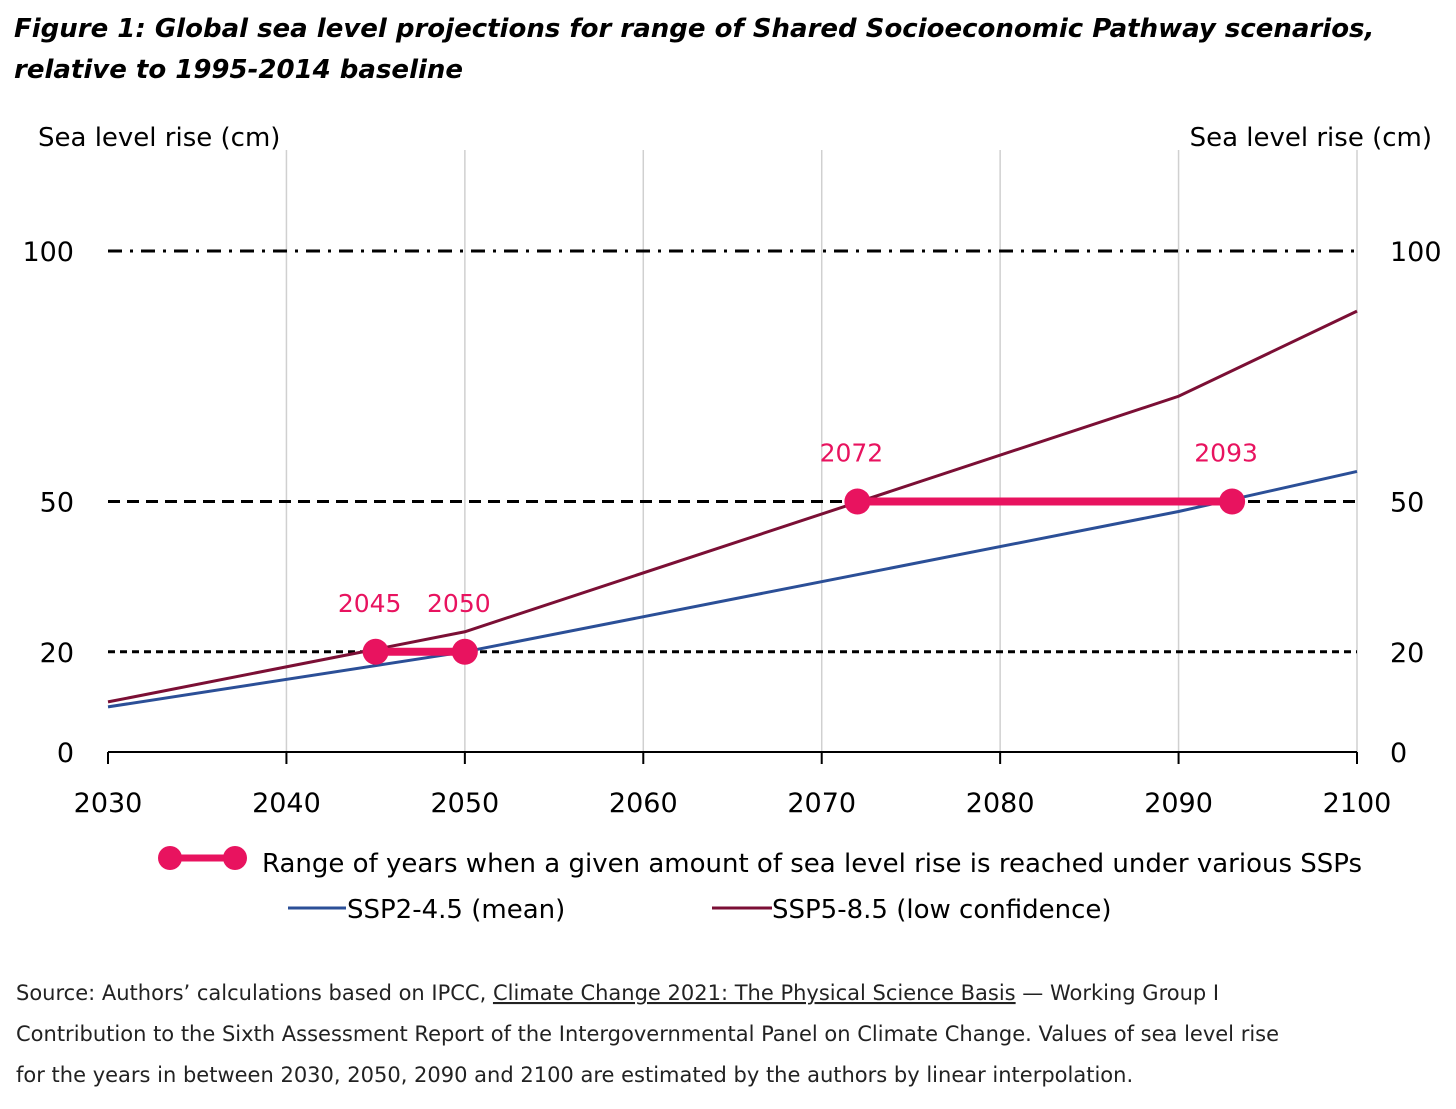 The height and width of the screenshot is (1109, 1456). Describe the element at coordinates (238, 70) in the screenshot. I see `figure-title-line2: relative to 1995-2014 baseline` at that location.